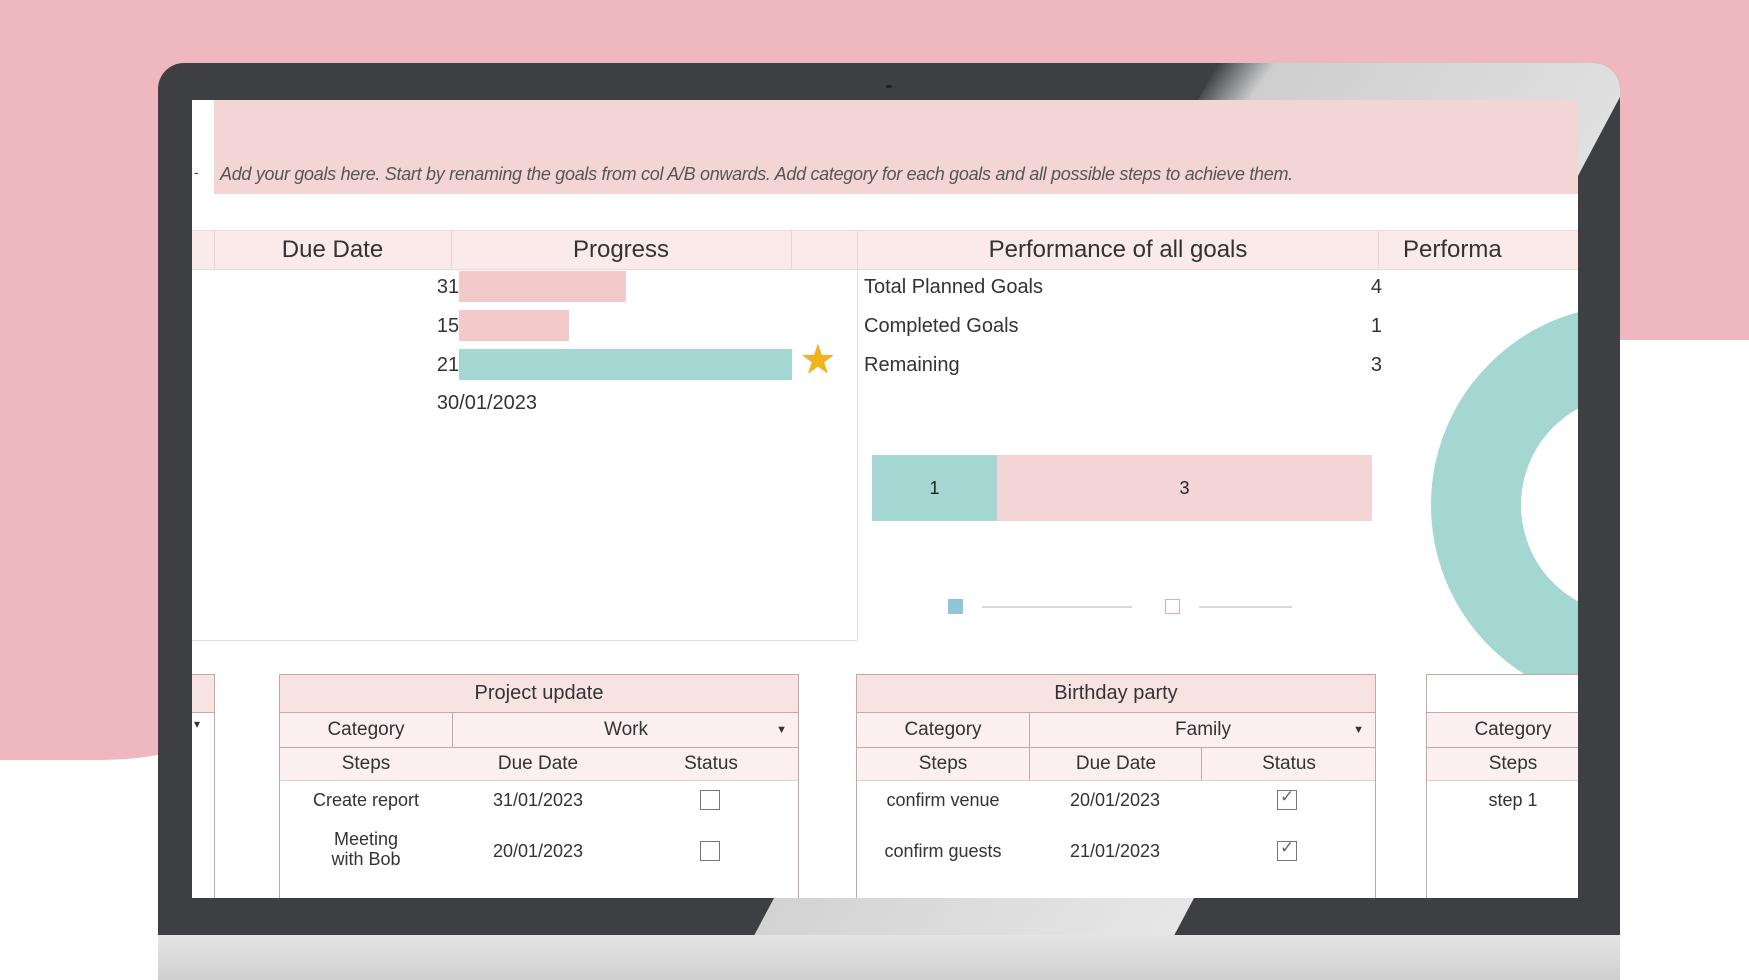  What do you see at coordinates (1452, 249) in the screenshot?
I see `header-performance-2: Performa` at bounding box center [1452, 249].